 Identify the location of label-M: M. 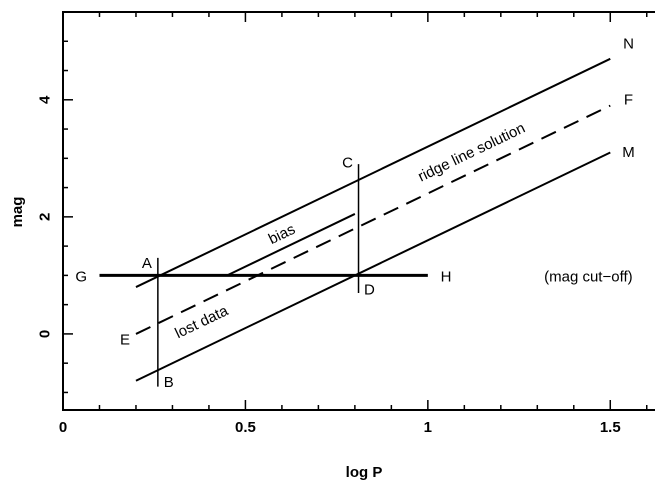
(628, 152).